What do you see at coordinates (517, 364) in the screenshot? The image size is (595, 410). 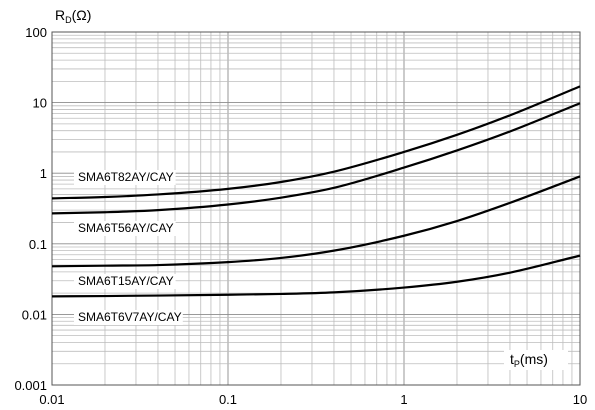 I see `x-axis-label-sub: P` at bounding box center [517, 364].